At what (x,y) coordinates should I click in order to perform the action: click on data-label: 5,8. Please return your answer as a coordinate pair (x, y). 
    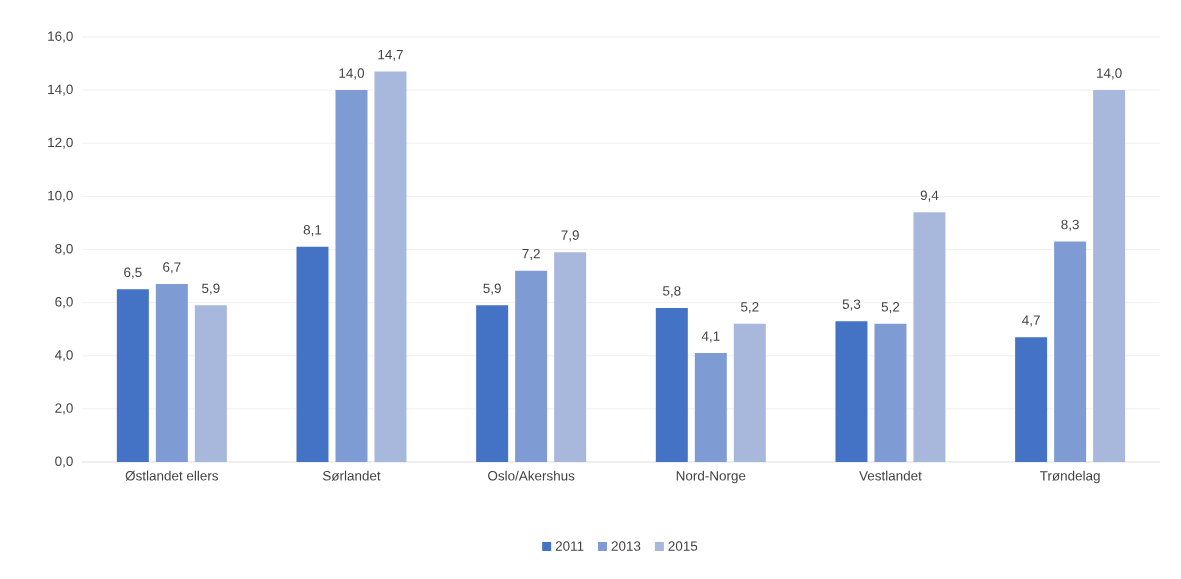
    Looking at the image, I should click on (671, 292).